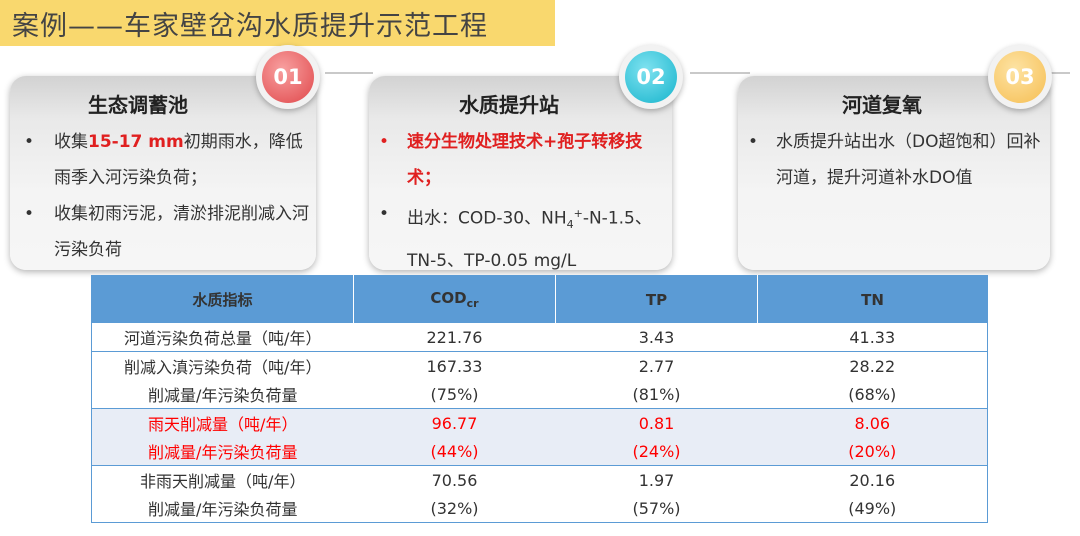  I want to click on bullet-item: • 水质提升站出水（DO超饱和）回补河道，提升河道补水DO值, so click(892, 160).